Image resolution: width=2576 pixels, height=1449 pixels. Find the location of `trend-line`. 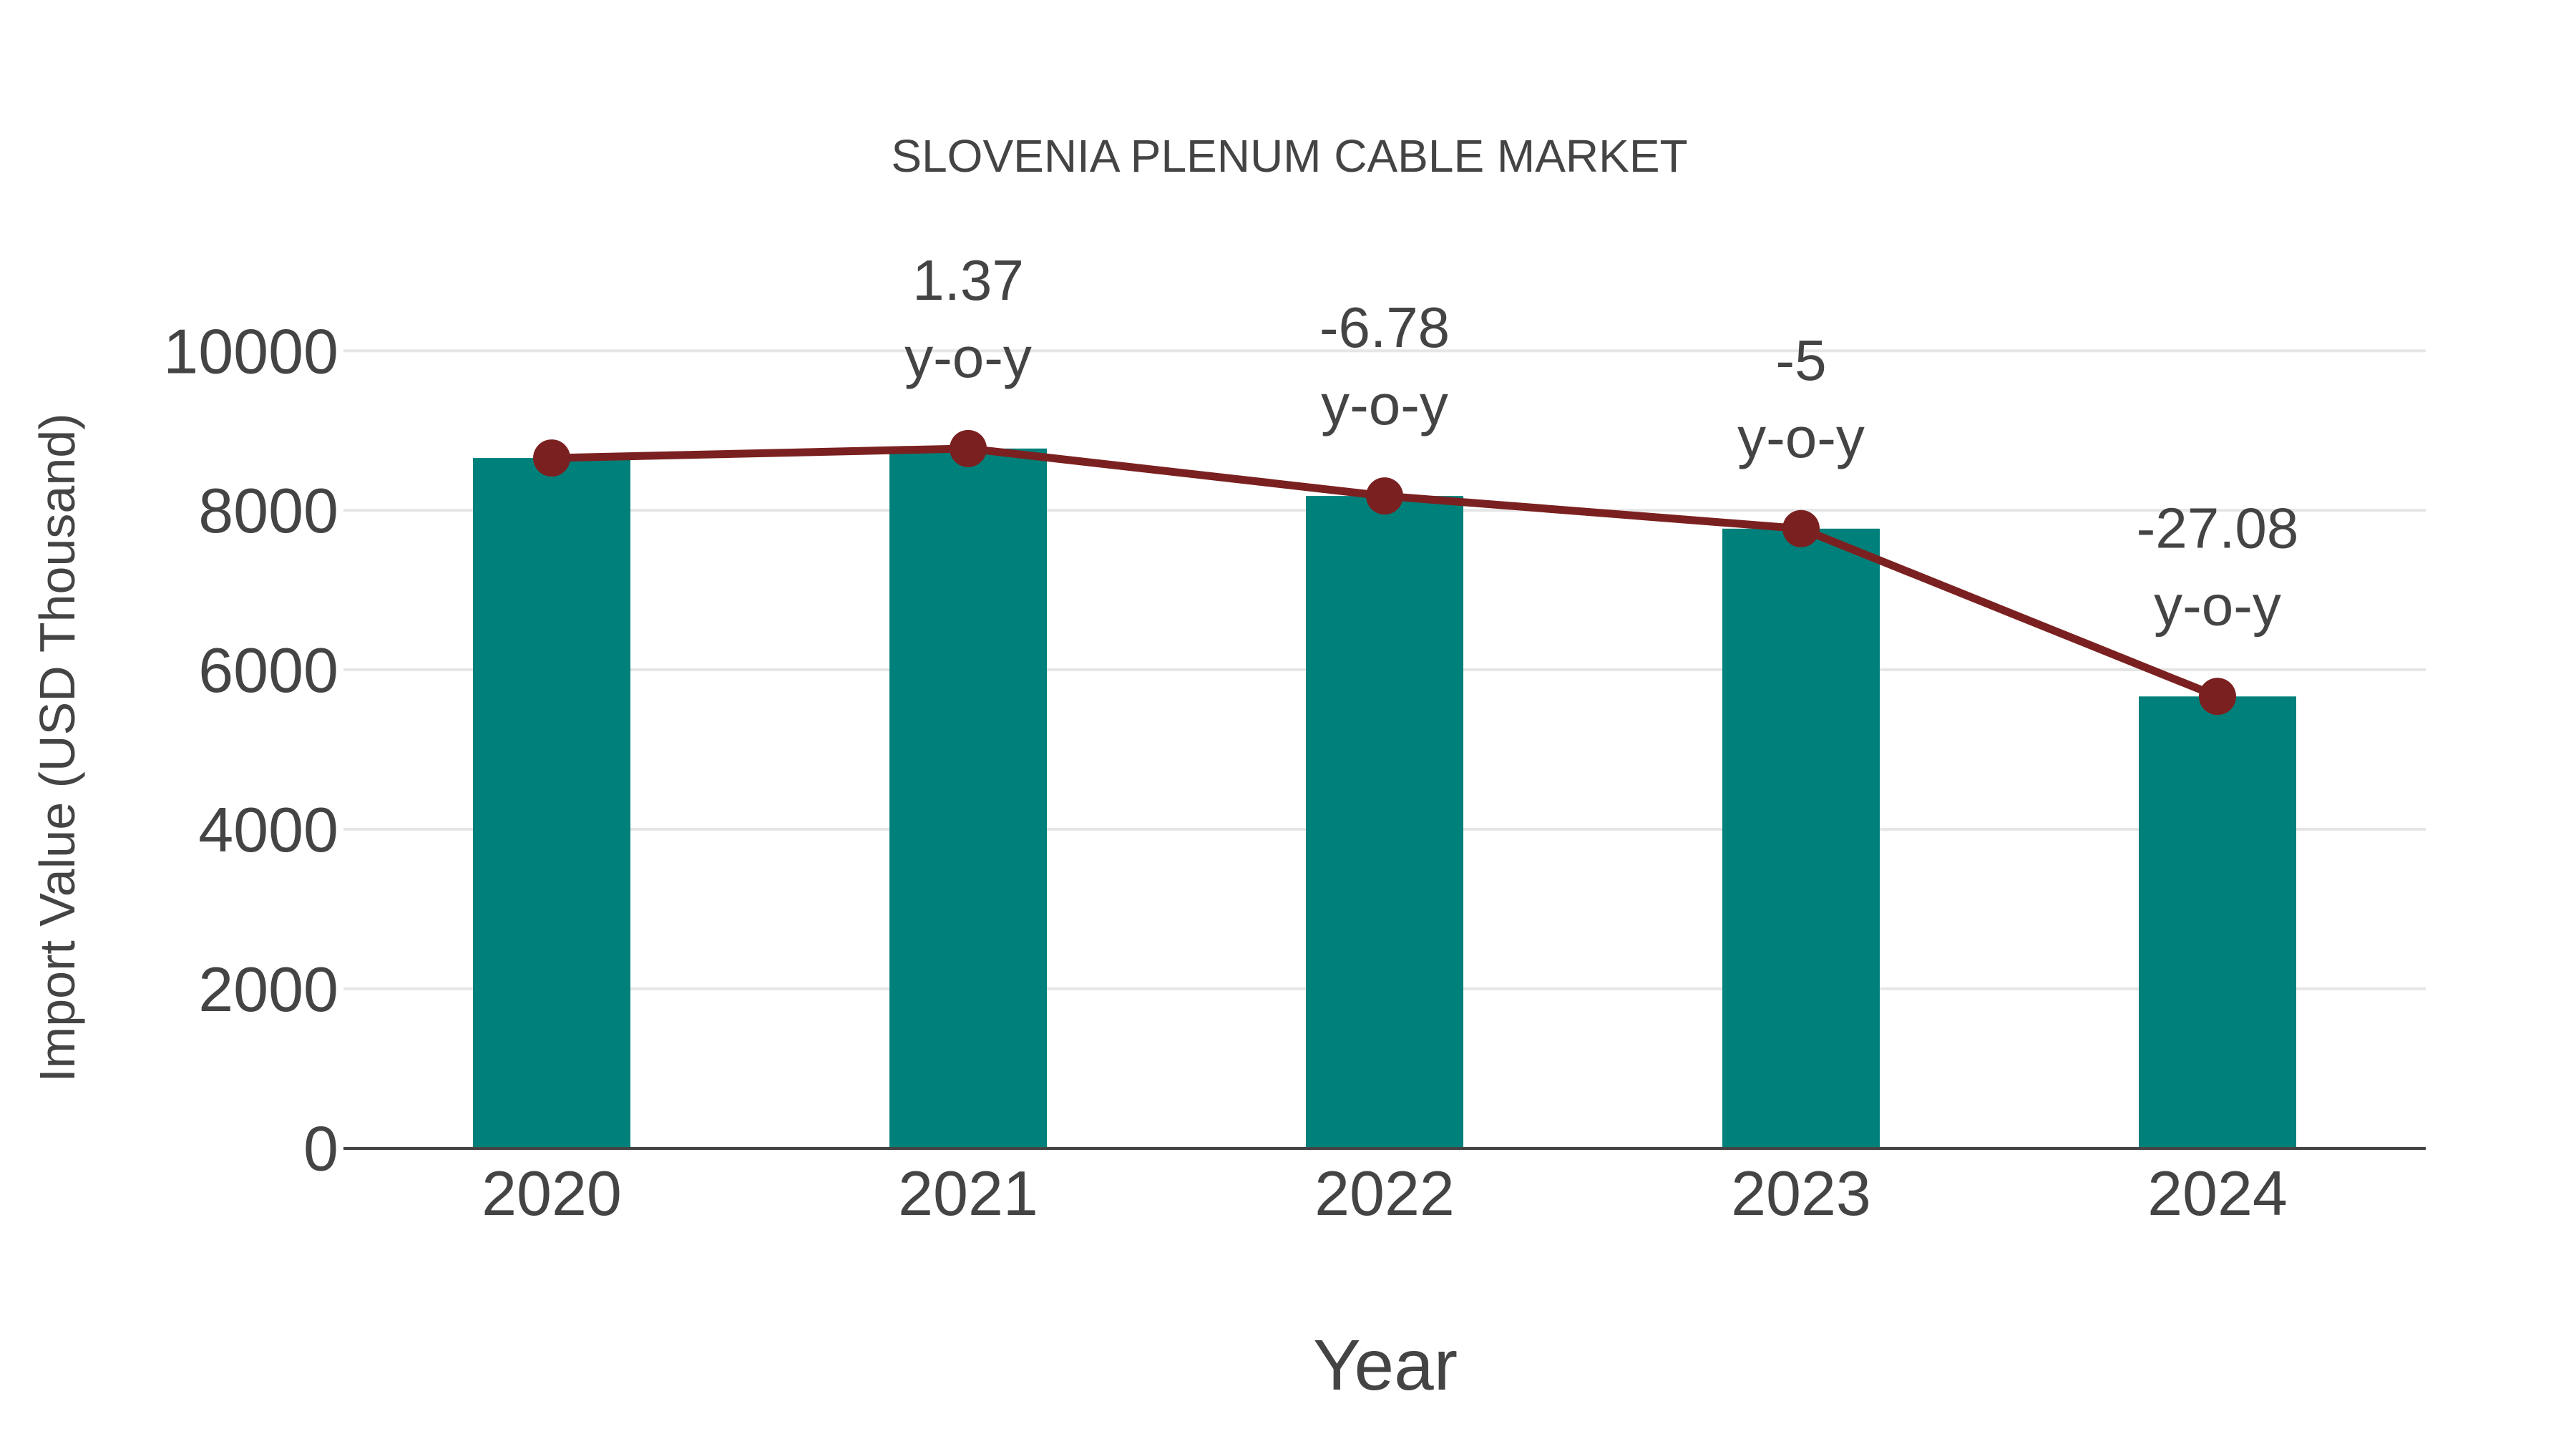

trend-line is located at coordinates (1384, 572).